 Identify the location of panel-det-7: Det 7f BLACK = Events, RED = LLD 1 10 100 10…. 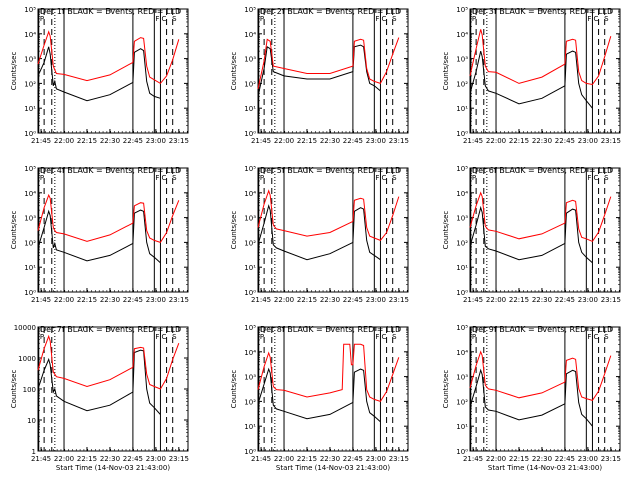
(99, 398).